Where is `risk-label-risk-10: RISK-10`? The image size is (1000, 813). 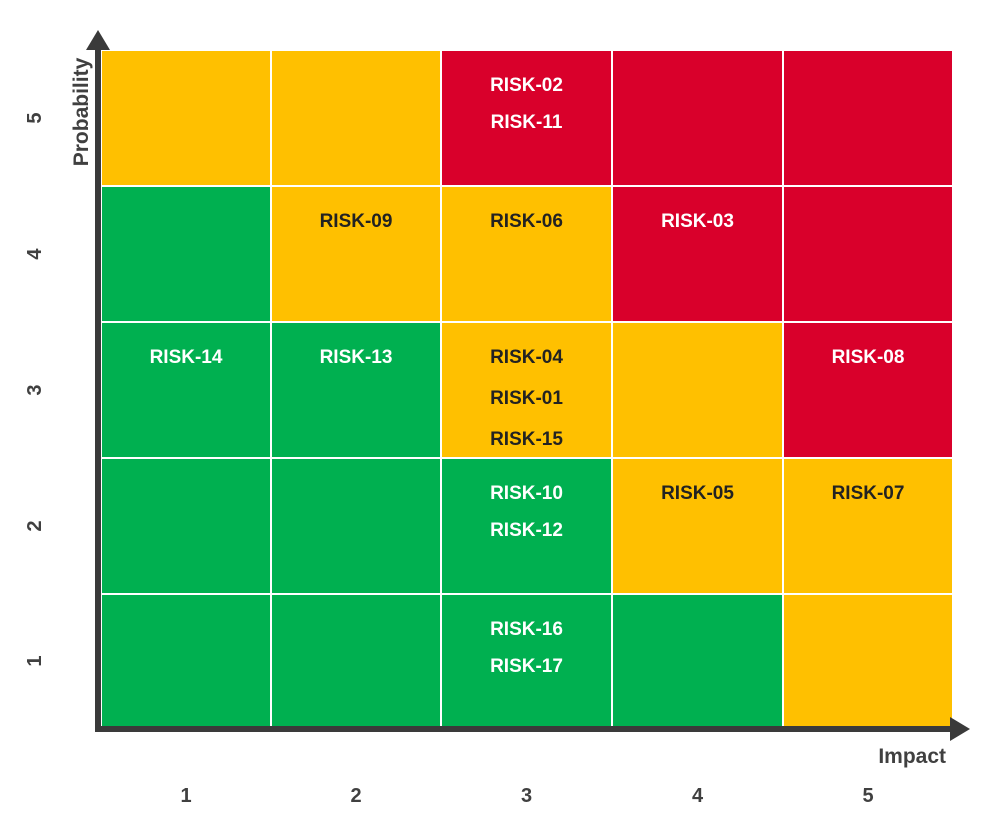
risk-label-risk-10: RISK-10 is located at coordinates (526, 493).